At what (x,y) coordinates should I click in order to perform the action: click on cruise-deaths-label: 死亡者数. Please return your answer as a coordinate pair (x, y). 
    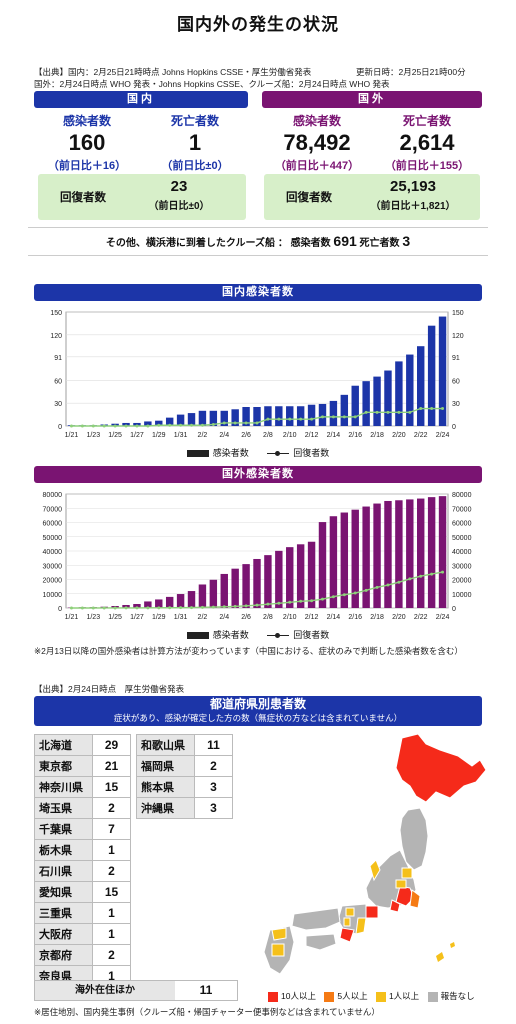
    Looking at the image, I should click on (379, 243).